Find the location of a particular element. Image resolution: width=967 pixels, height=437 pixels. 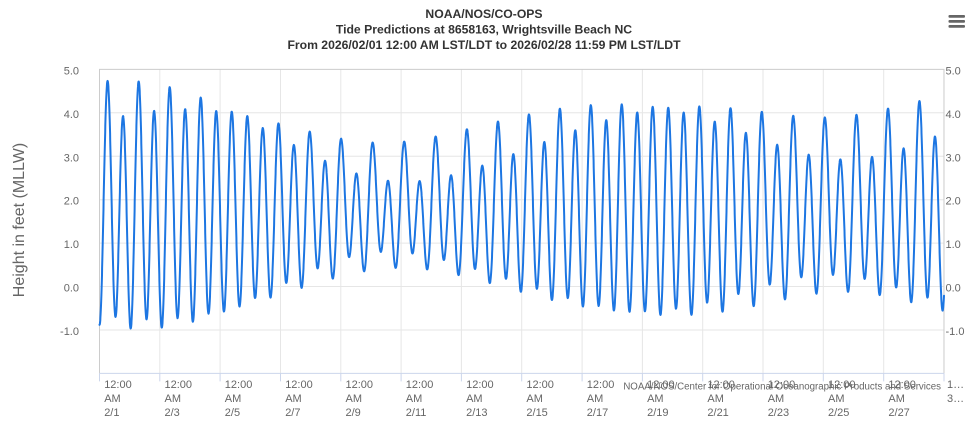

svg-text: Height in feet (MLLW) is located at coordinates (19, 220).